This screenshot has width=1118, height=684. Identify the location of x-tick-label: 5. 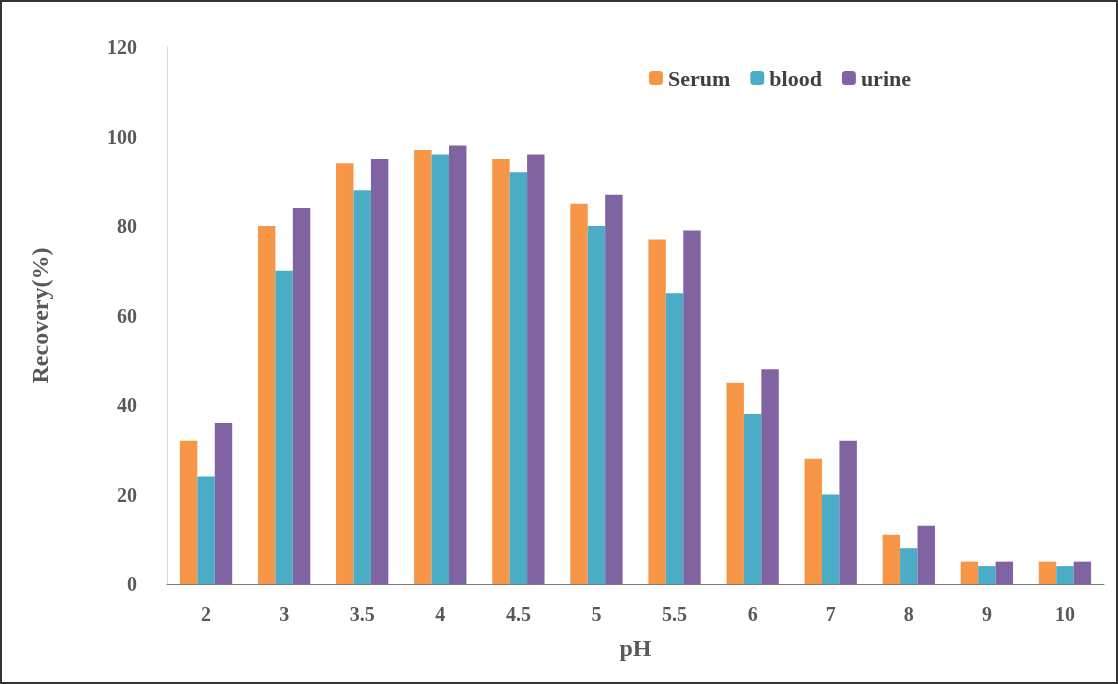
(596, 614).